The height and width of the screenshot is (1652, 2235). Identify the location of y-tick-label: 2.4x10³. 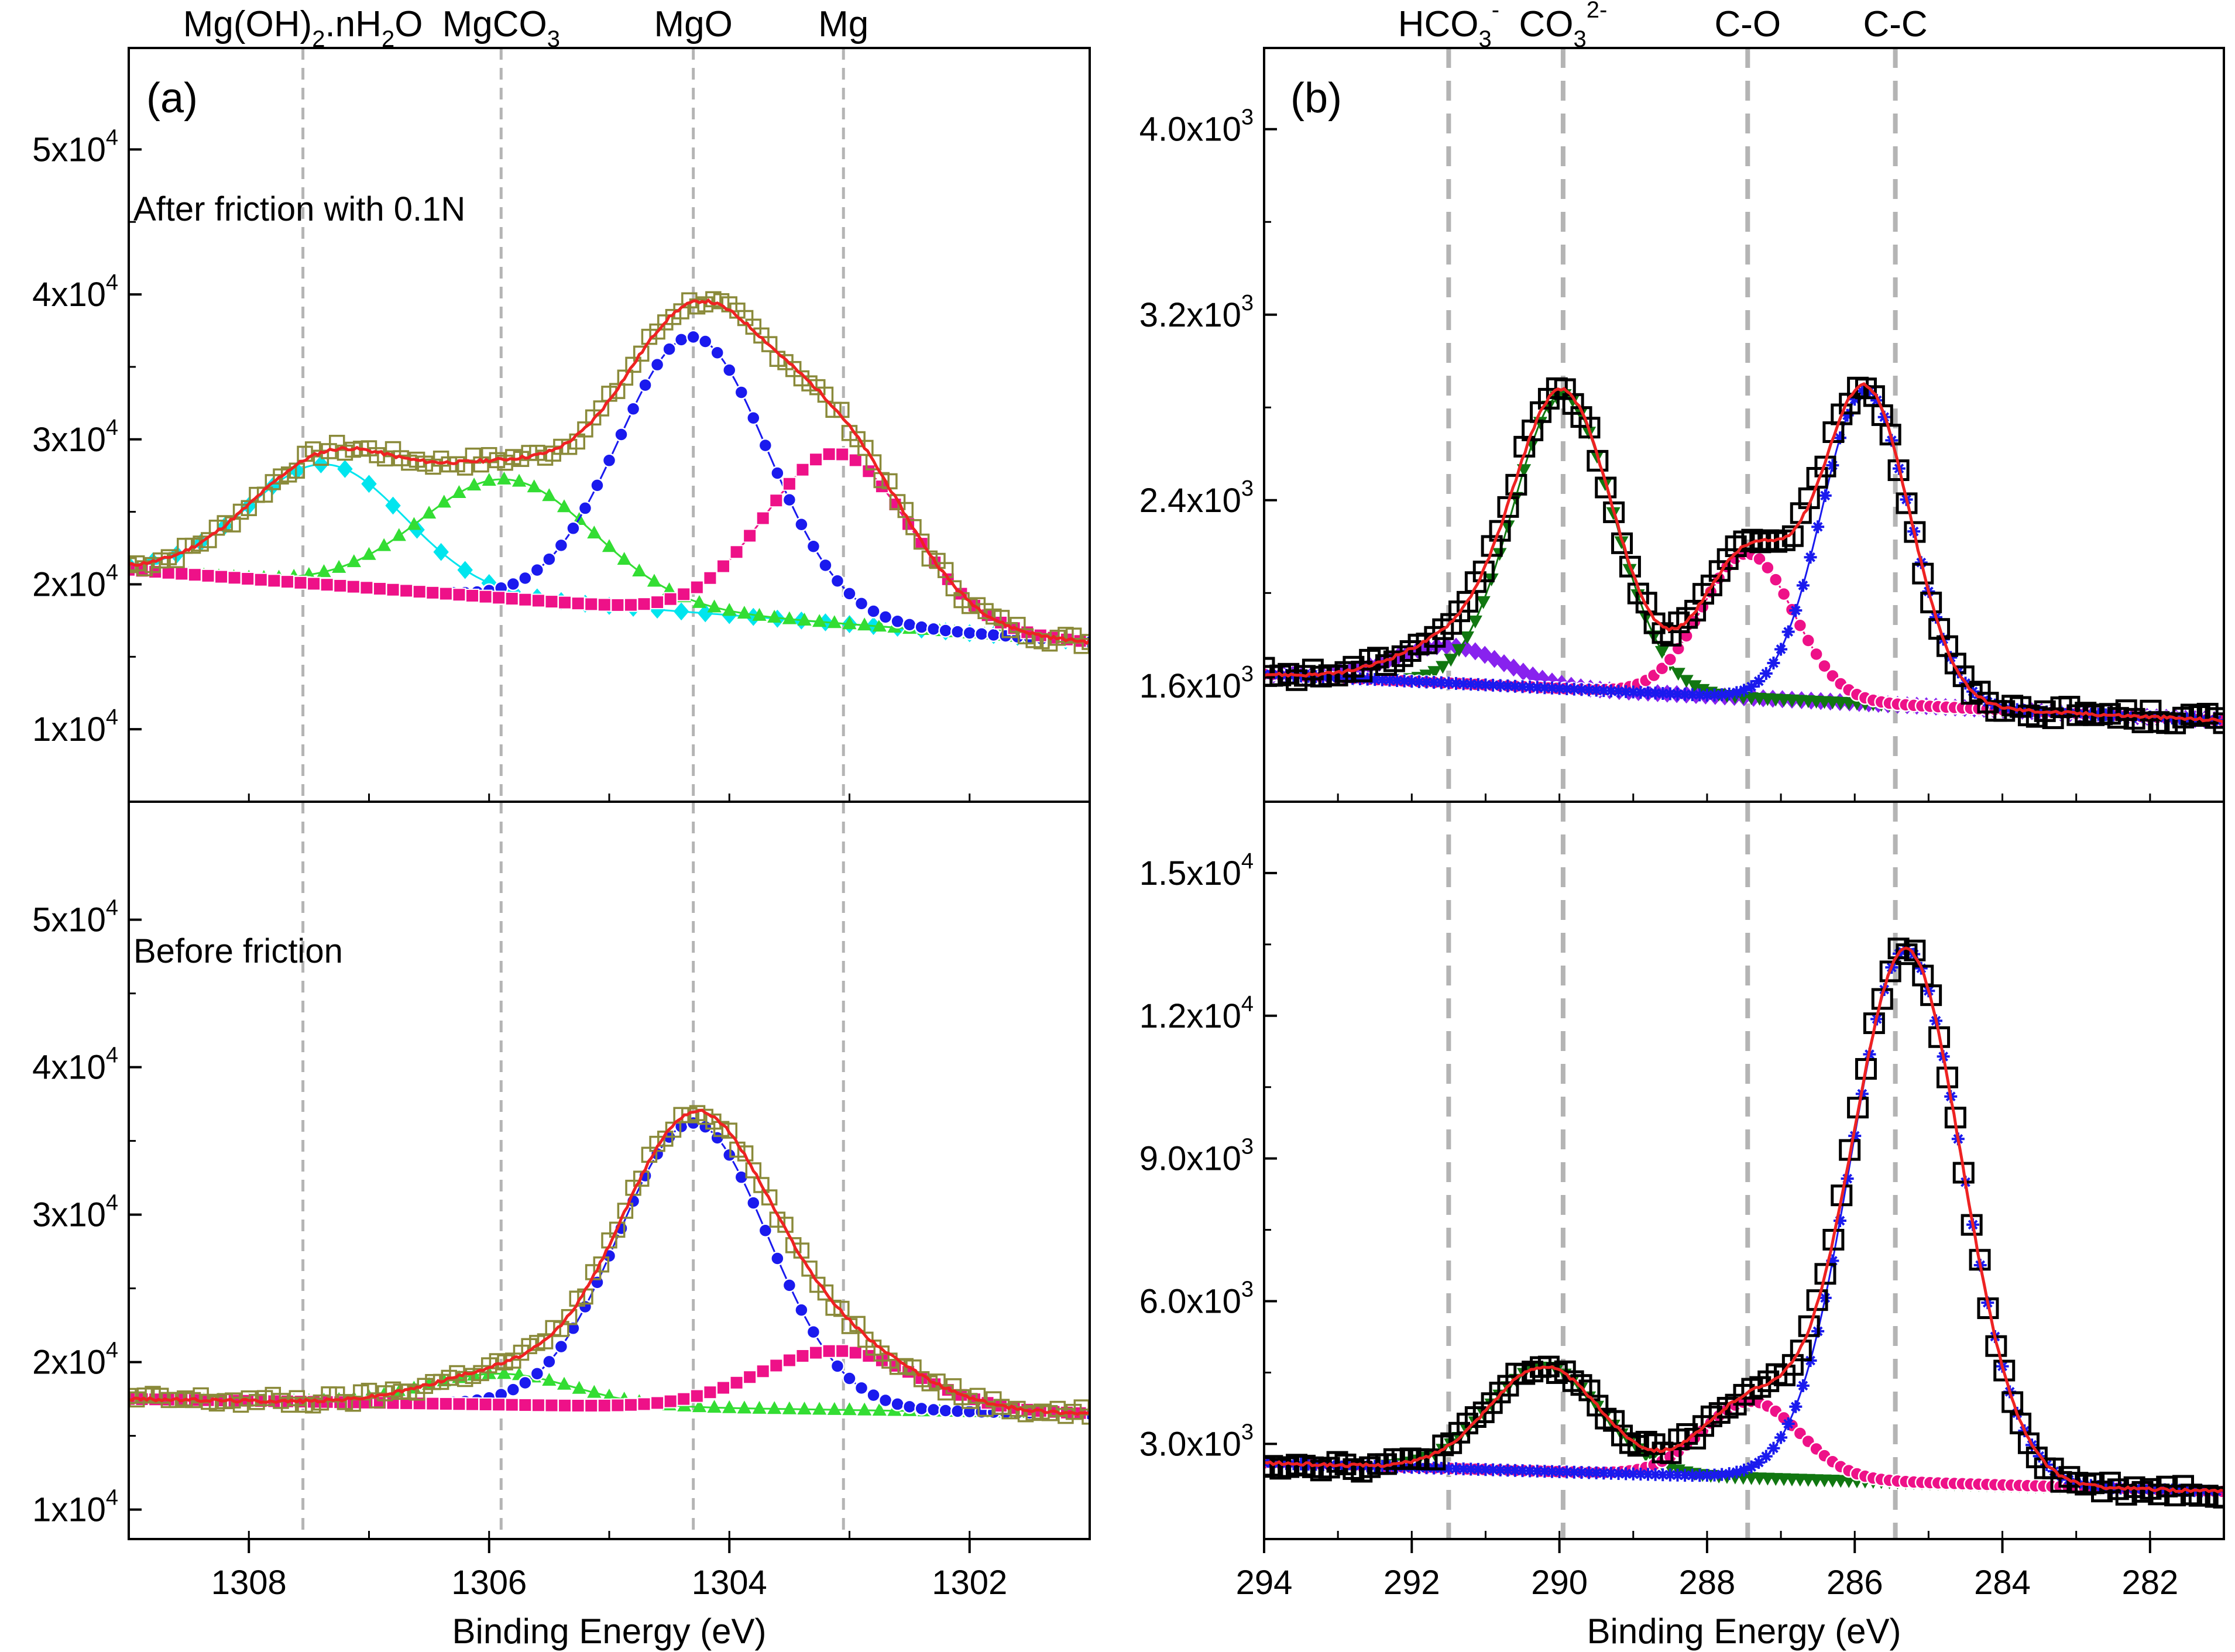
(1196, 498).